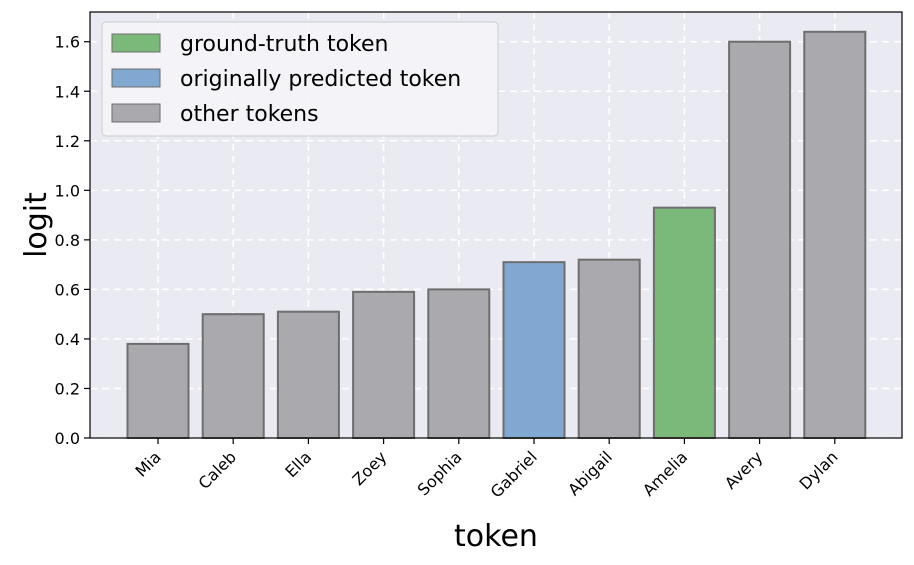 The image size is (914, 565). I want to click on x-tick-label: Ella, so click(298, 464).